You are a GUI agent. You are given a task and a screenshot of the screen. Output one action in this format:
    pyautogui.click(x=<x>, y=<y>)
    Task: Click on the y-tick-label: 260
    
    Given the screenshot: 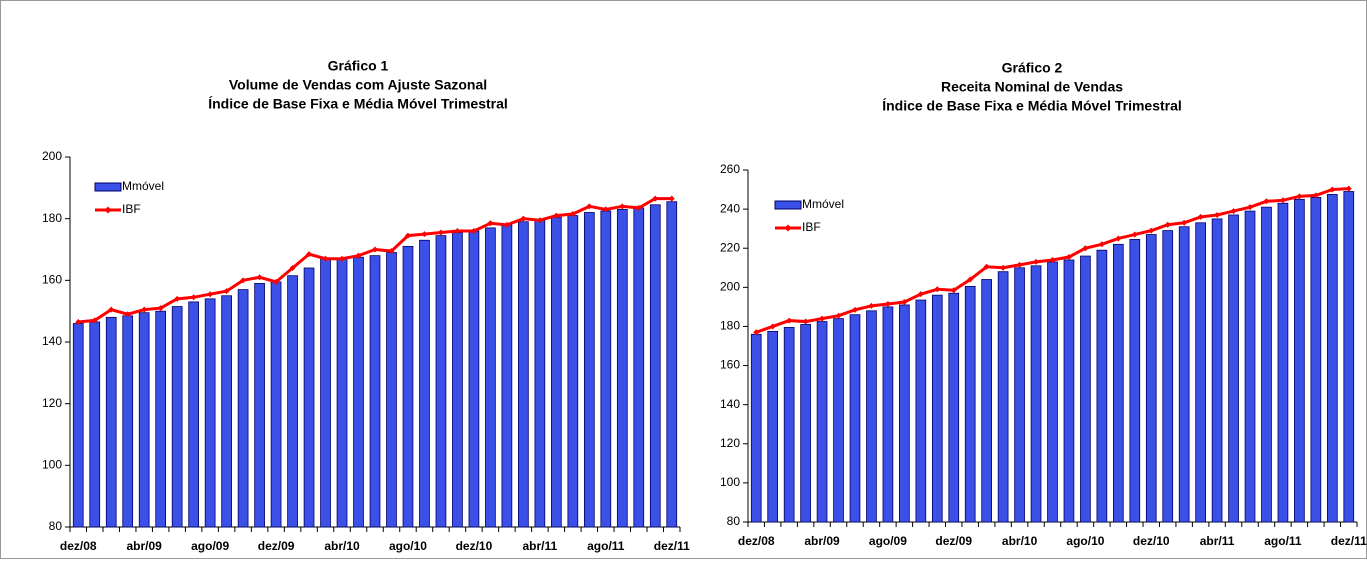 What is the action you would take?
    pyautogui.click(x=730, y=169)
    